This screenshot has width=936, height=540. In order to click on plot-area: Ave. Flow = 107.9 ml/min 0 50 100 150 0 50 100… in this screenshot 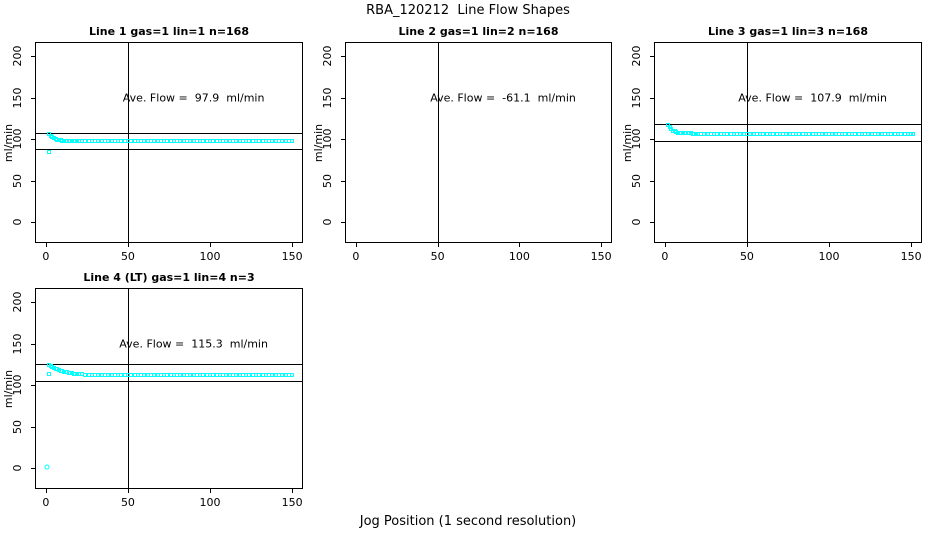, I will do `click(776, 152)`.